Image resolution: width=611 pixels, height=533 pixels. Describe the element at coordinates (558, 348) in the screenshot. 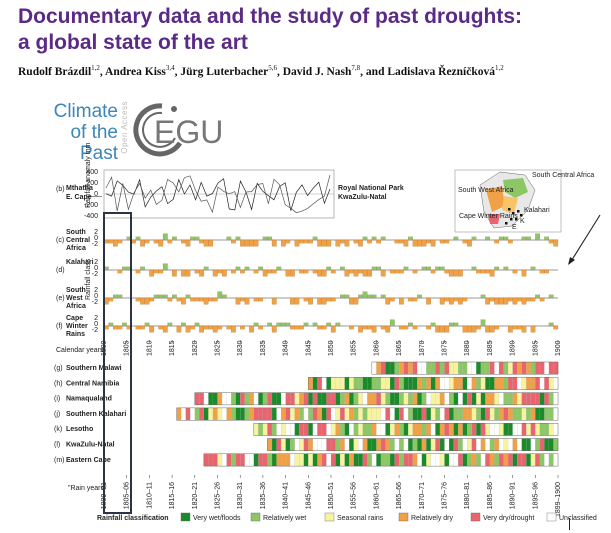

I see `calendar-year-label: 1900` at that location.